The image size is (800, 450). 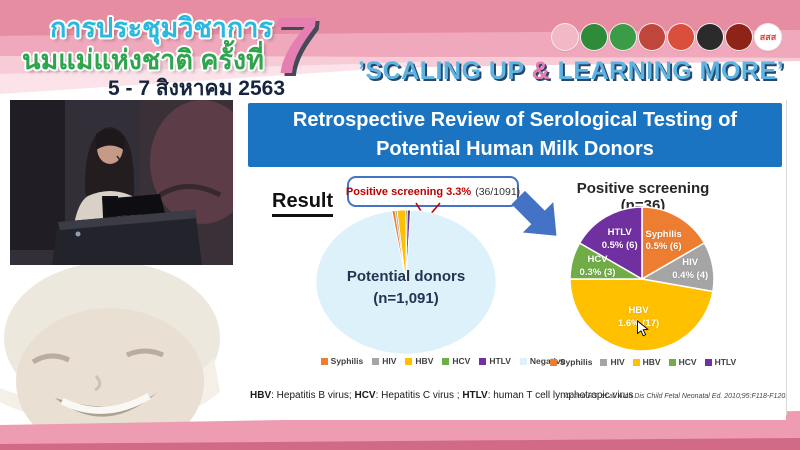 I want to click on tagline-ampersand: &, so click(x=541, y=71).